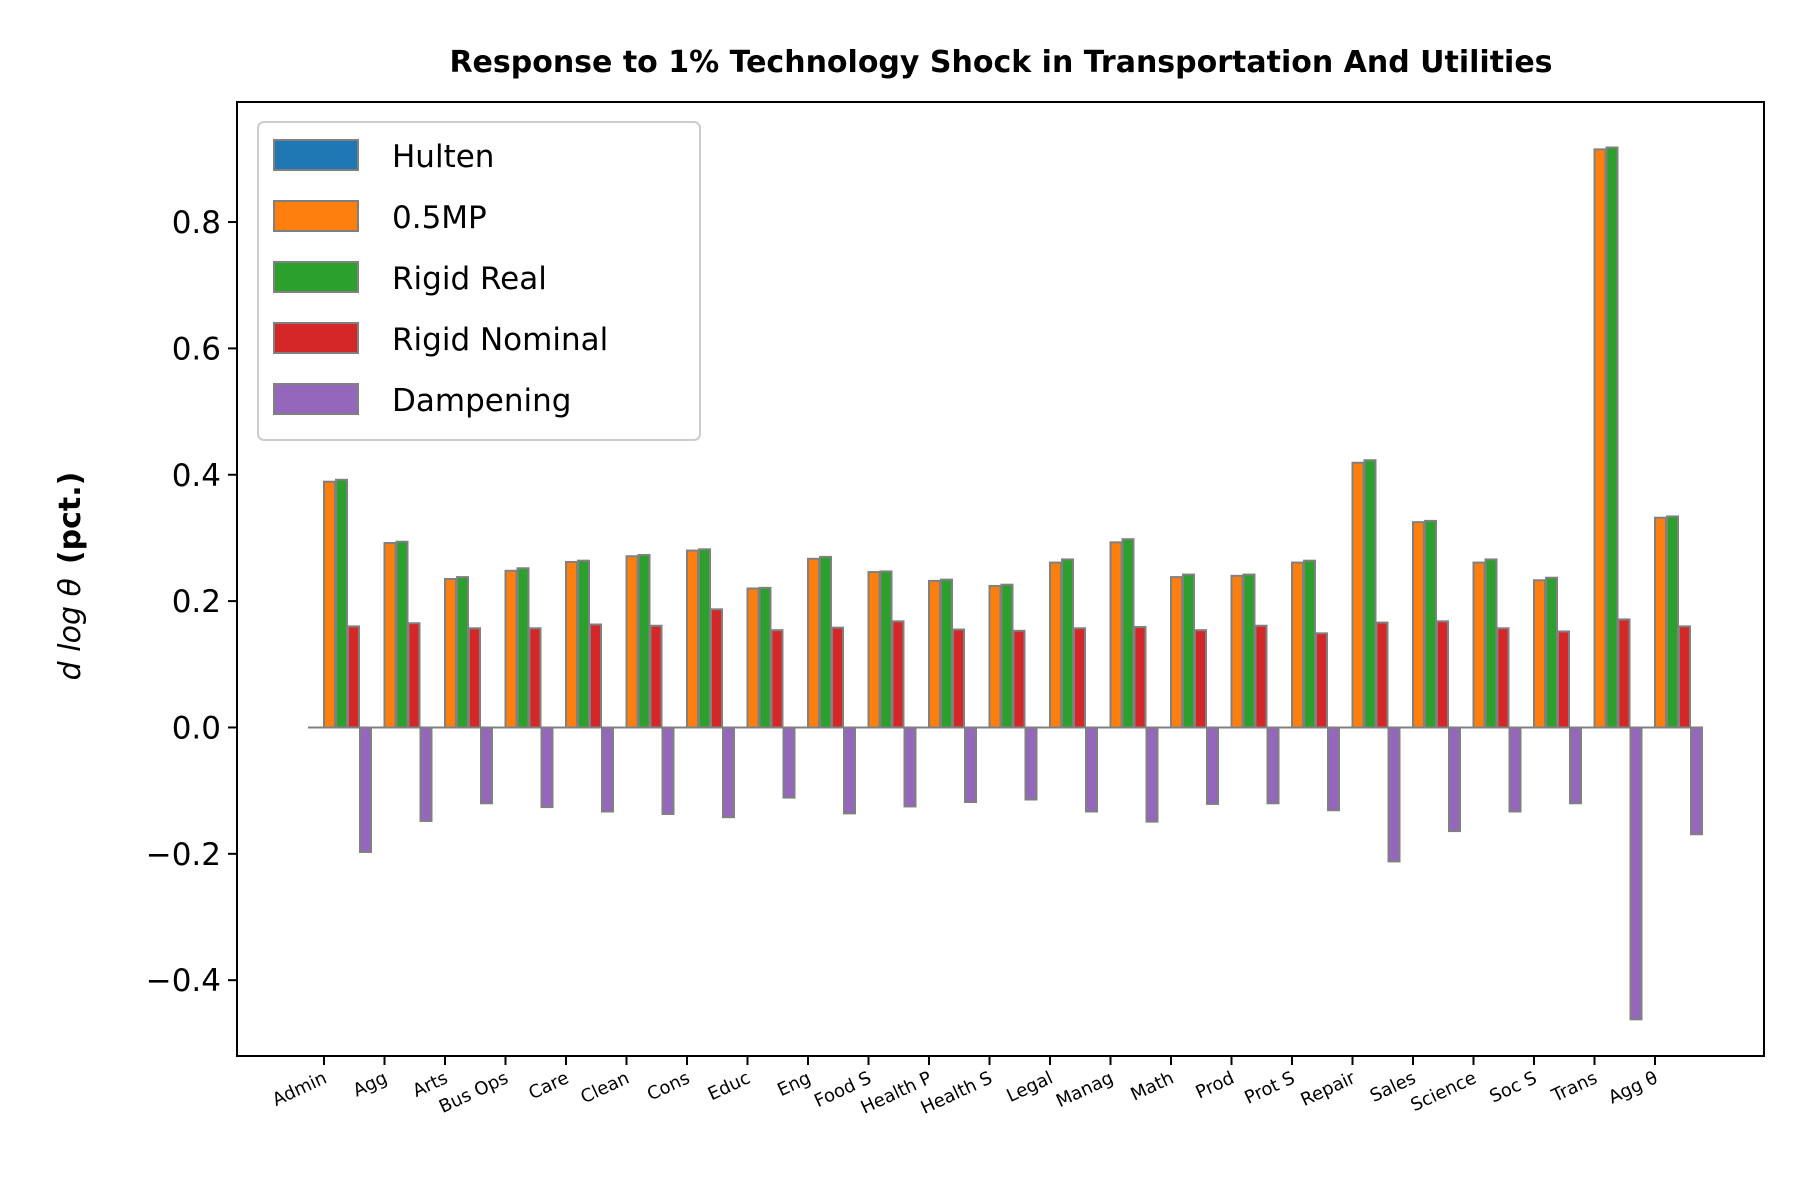 This screenshot has width=1800, height=1200. Describe the element at coordinates (353, 677) in the screenshot. I see `bar-rigid-nominal-admin` at that location.